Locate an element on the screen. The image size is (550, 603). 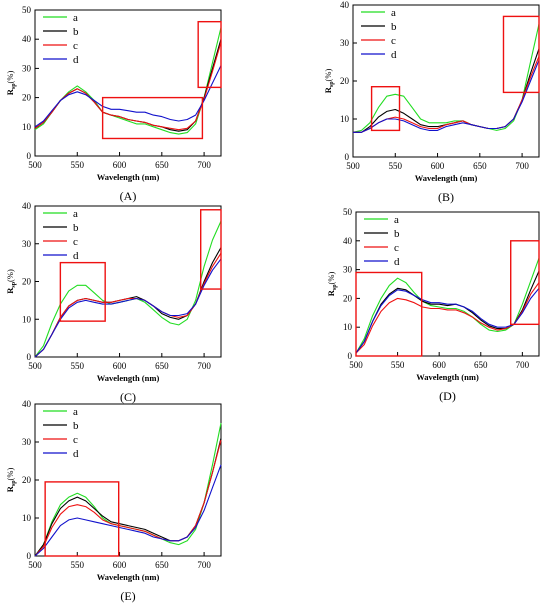
panel-label: (E) is located at coordinates (127, 596).